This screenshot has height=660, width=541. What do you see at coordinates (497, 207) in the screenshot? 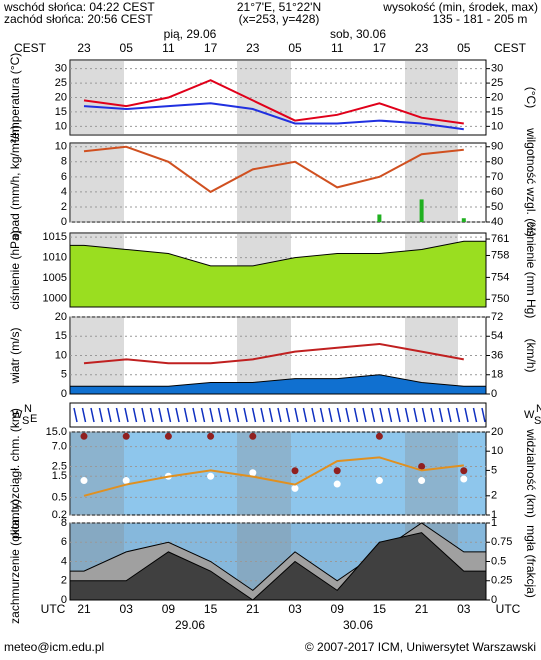
I see `y2-tick-label: 50` at bounding box center [497, 207].